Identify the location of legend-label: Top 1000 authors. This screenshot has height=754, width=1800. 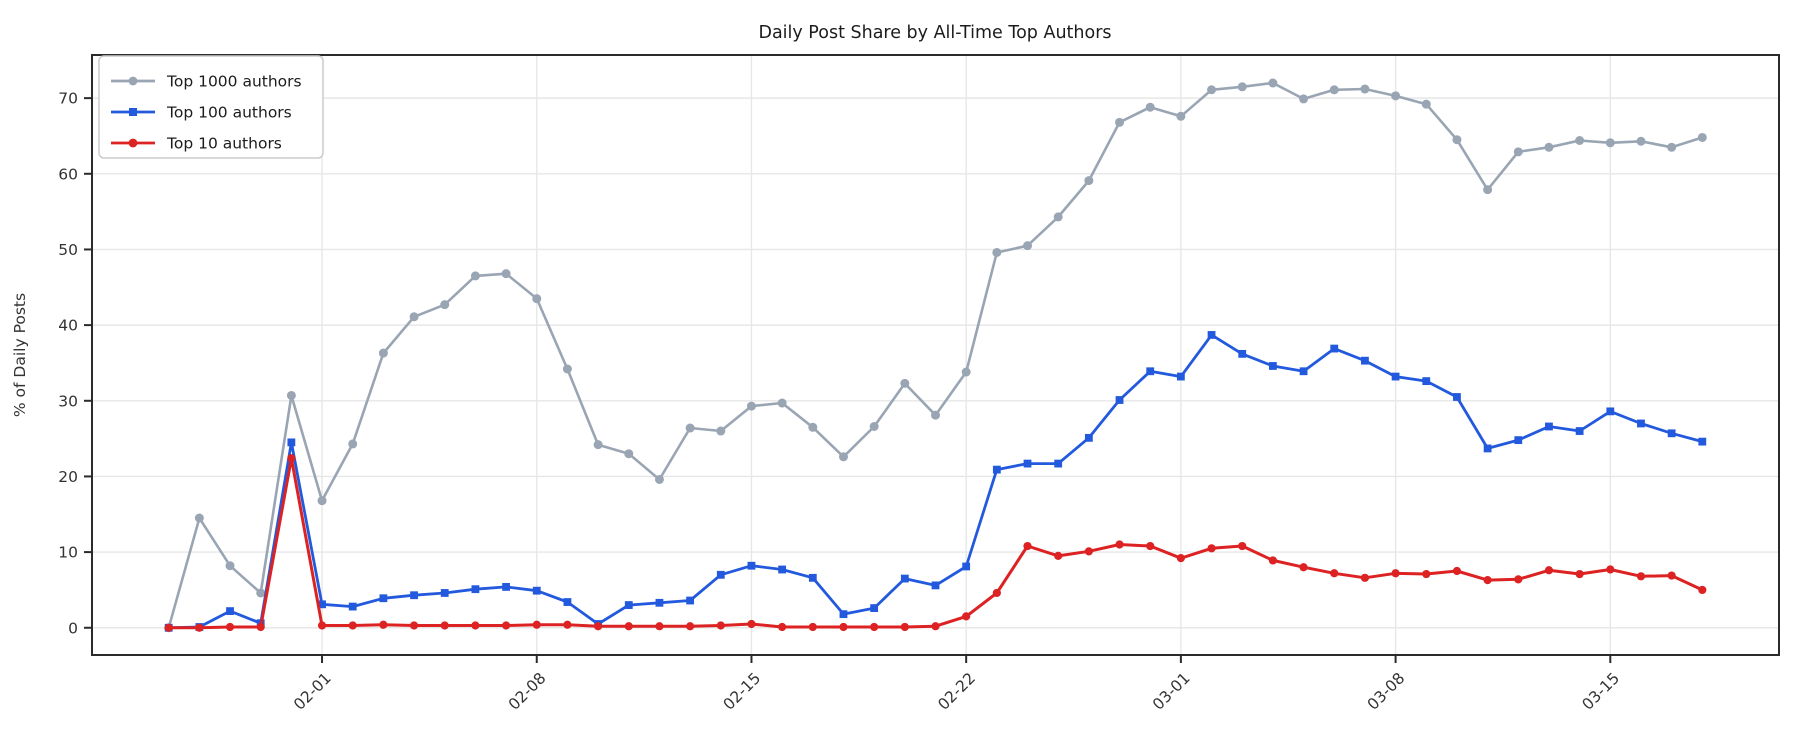
(234, 82).